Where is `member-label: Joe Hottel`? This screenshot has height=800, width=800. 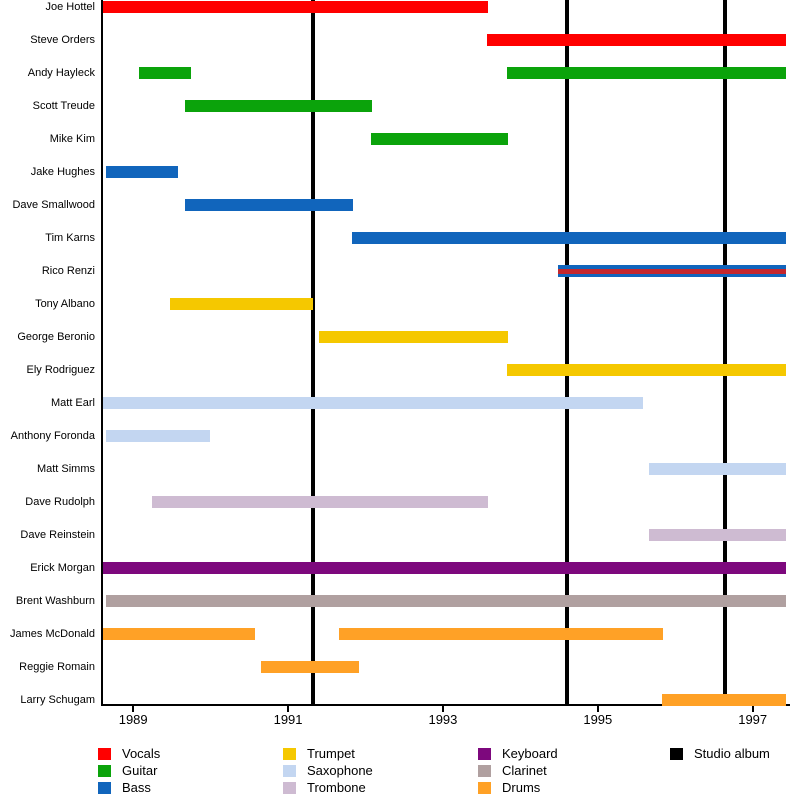
member-label: Joe Hottel is located at coordinates (70, 7).